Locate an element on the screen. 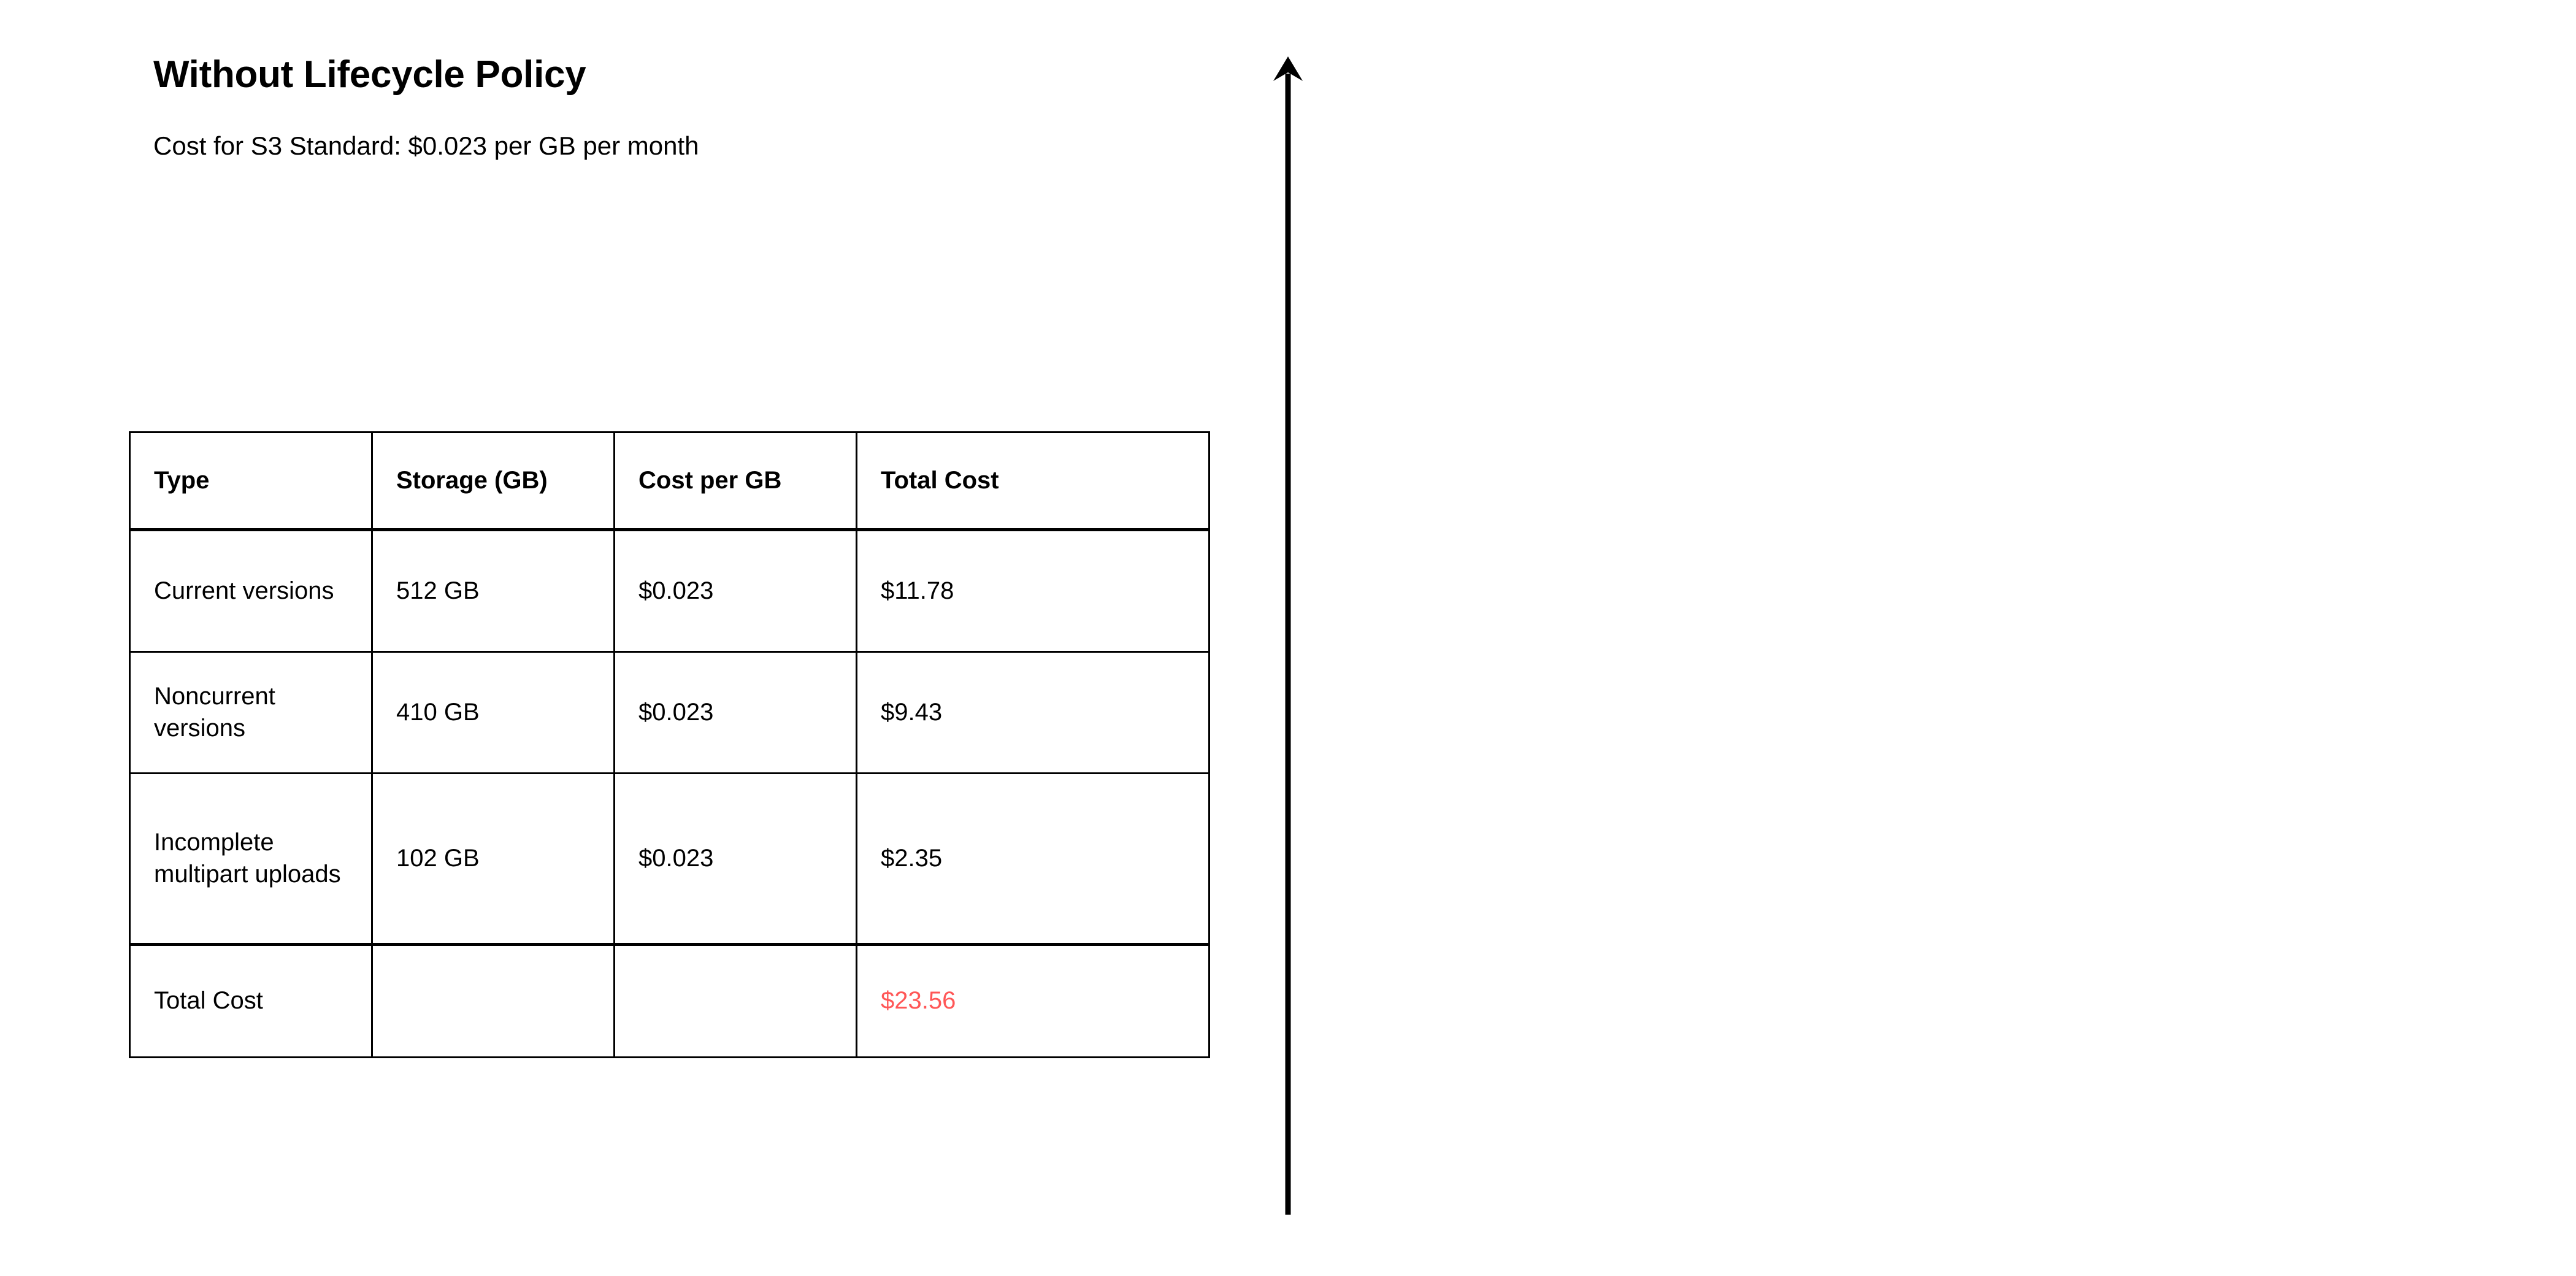 Image resolution: width=2576 pixels, height=1276 pixels. page-title-without: Without Lifecycle Policy is located at coordinates (369, 75).